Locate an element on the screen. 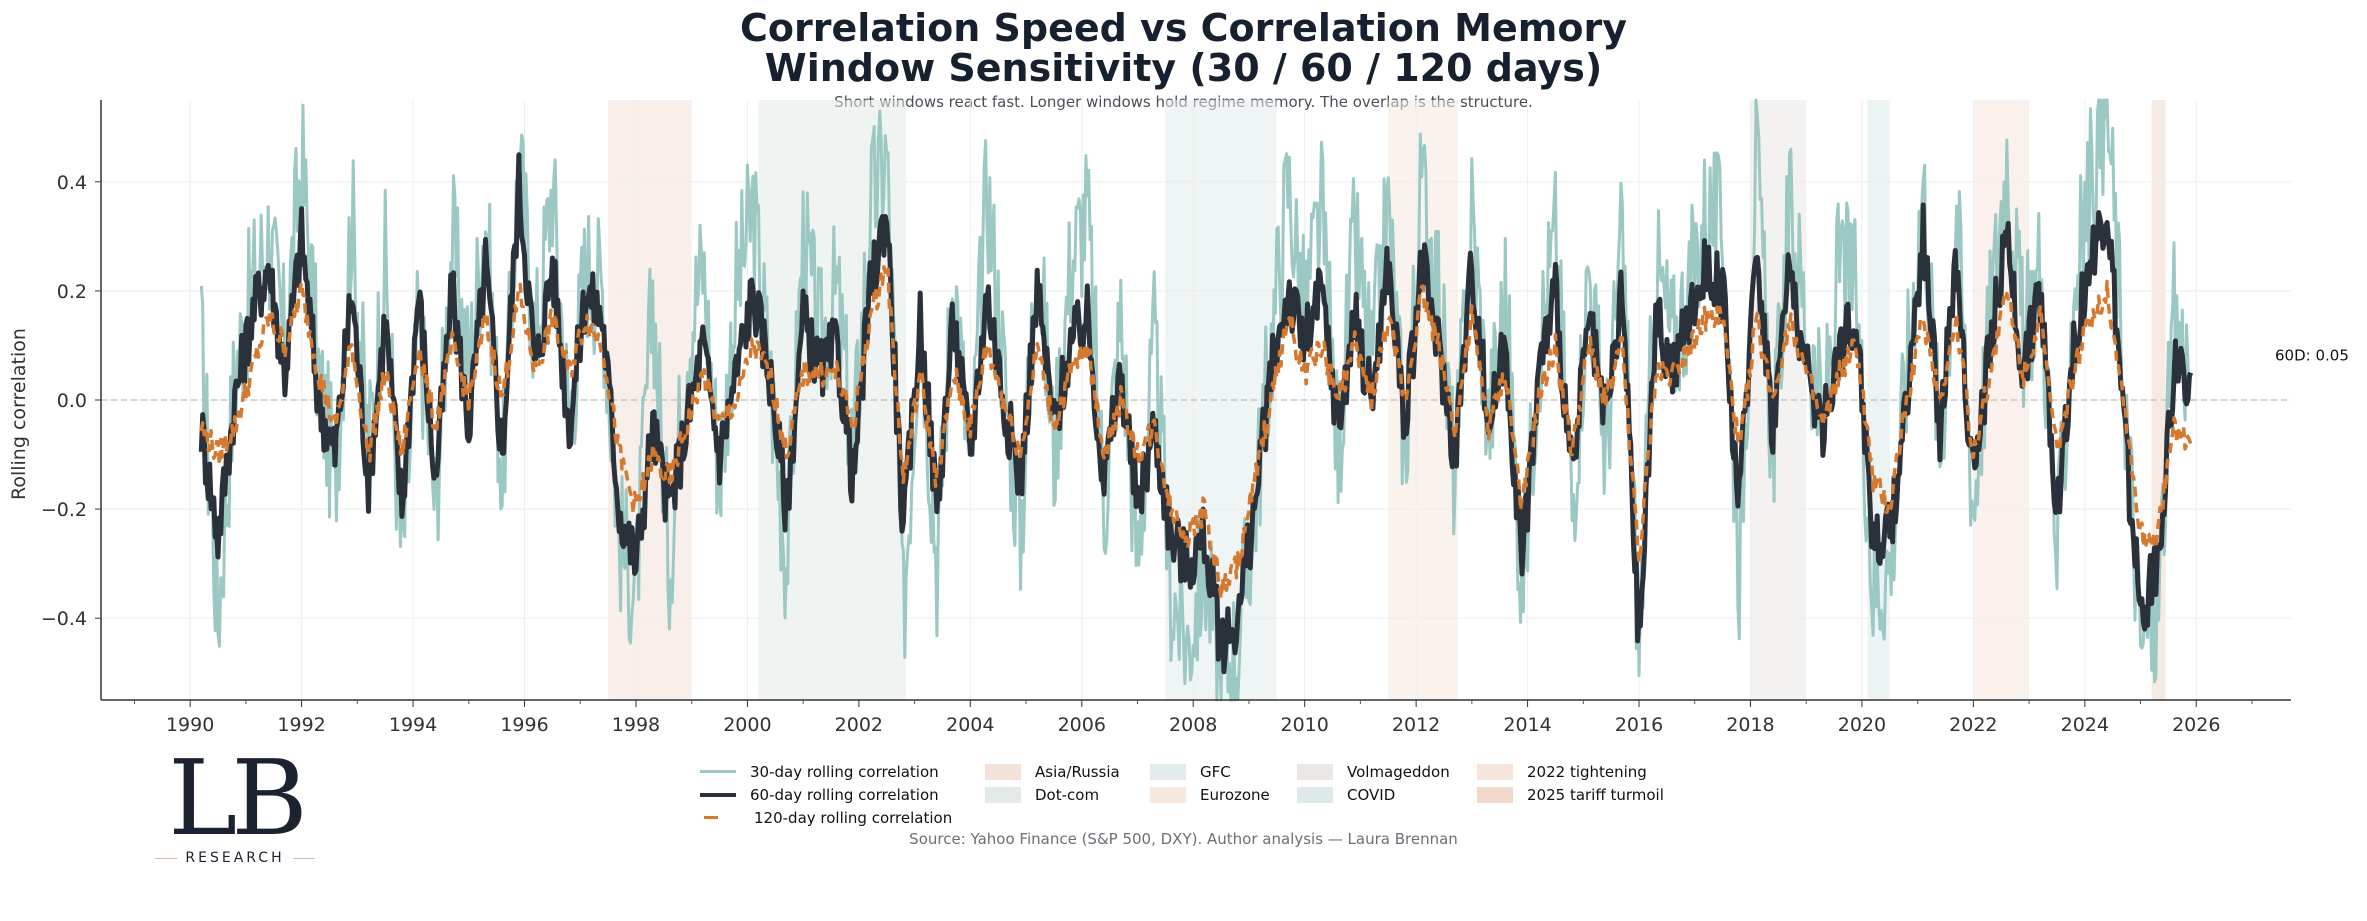 The image size is (2367, 921). legend-label: Asia/Russia is located at coordinates (1077, 771).